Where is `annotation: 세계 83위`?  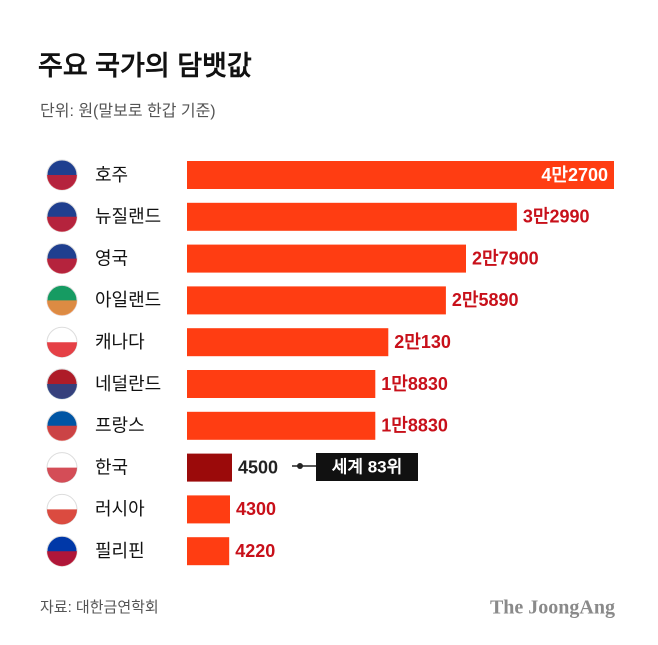 annotation: 세계 83위 is located at coordinates (367, 466).